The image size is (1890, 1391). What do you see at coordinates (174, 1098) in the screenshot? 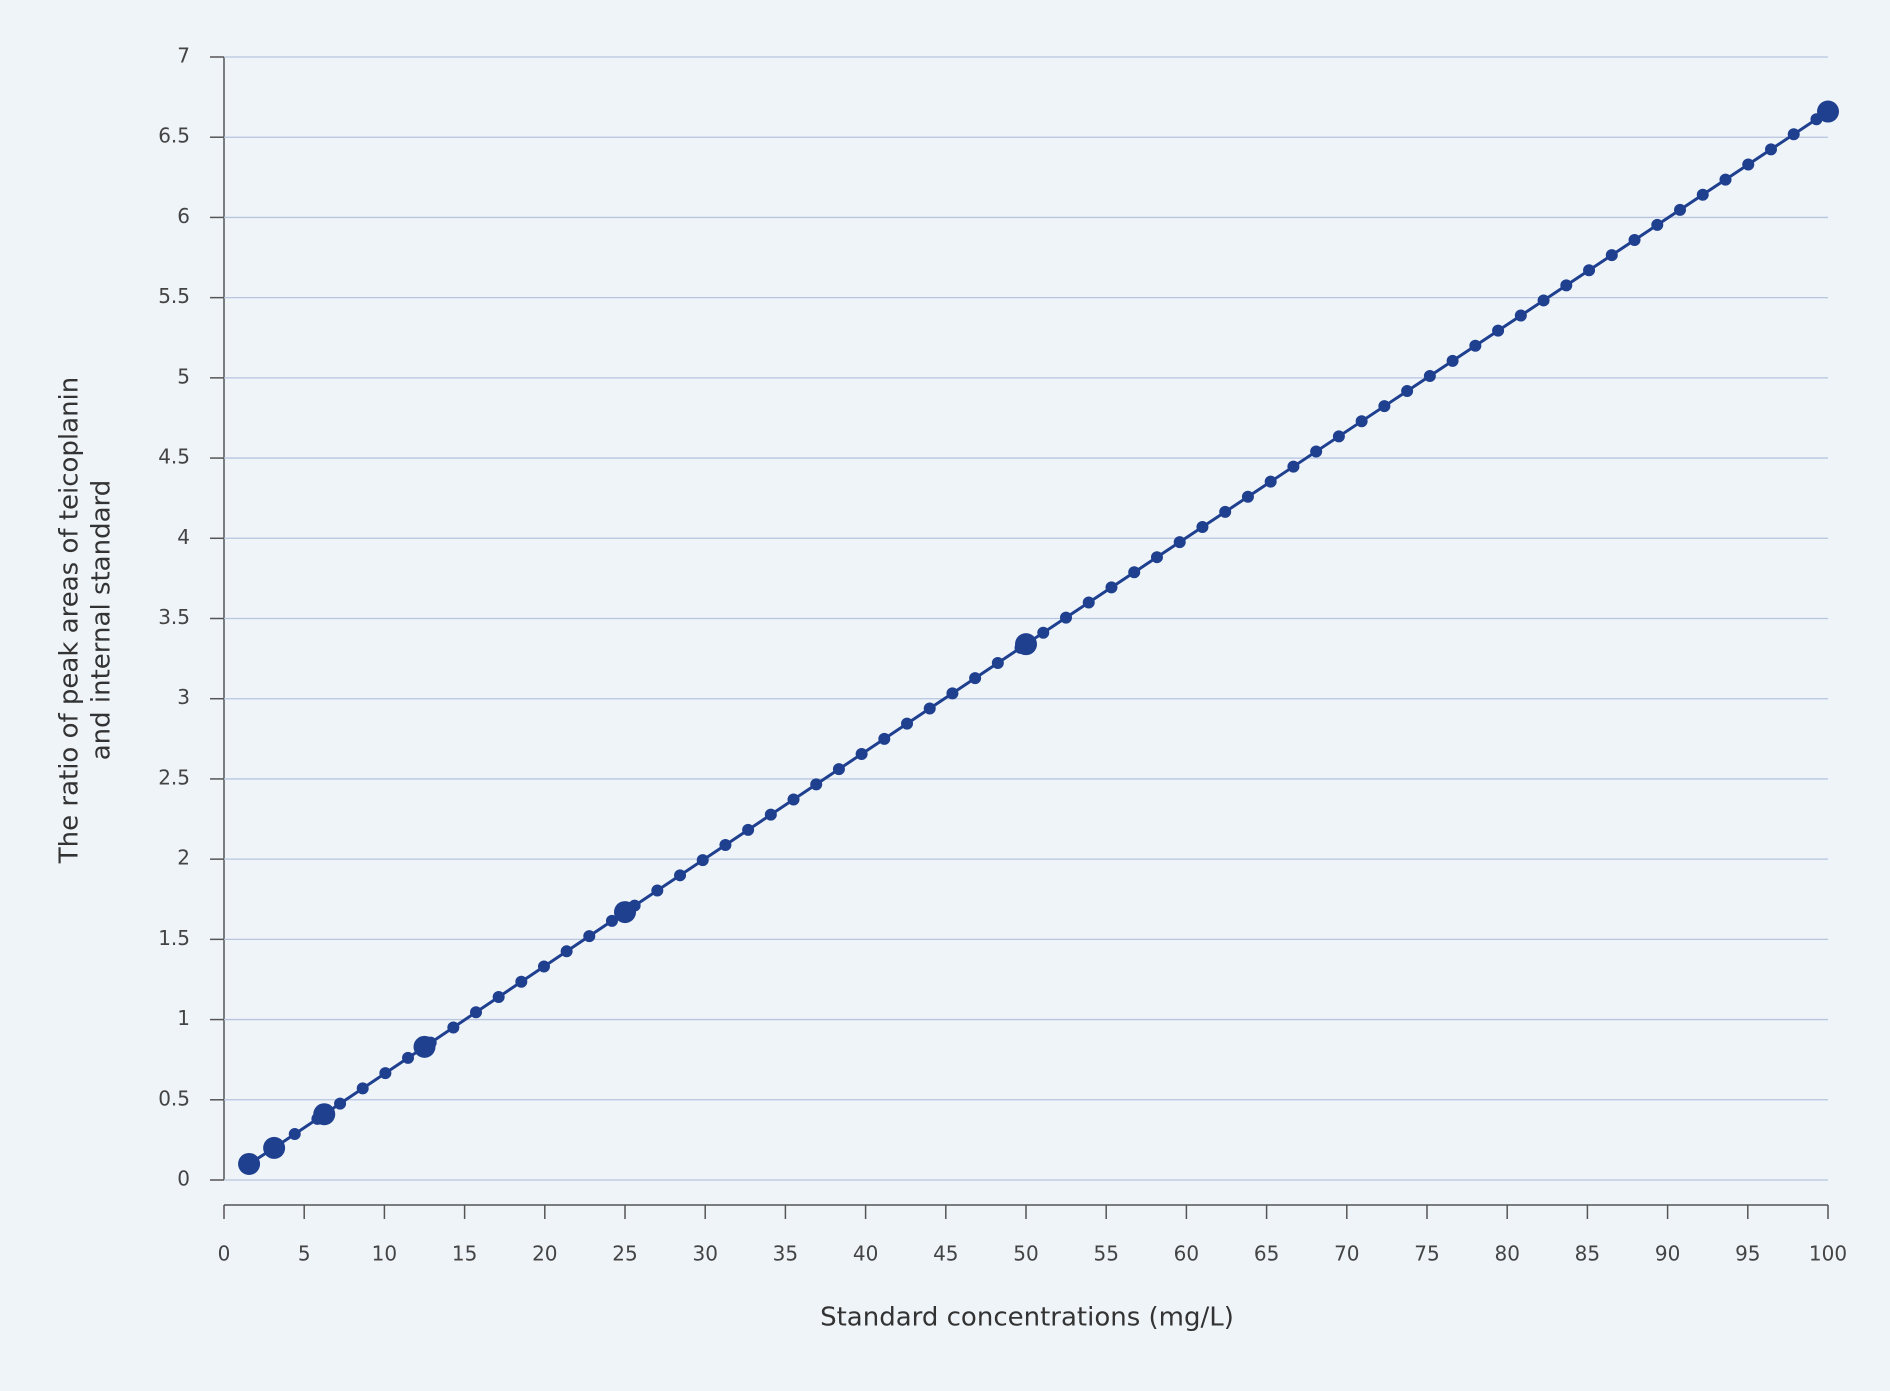
I see `y-tick-label: 0.5` at bounding box center [174, 1098].